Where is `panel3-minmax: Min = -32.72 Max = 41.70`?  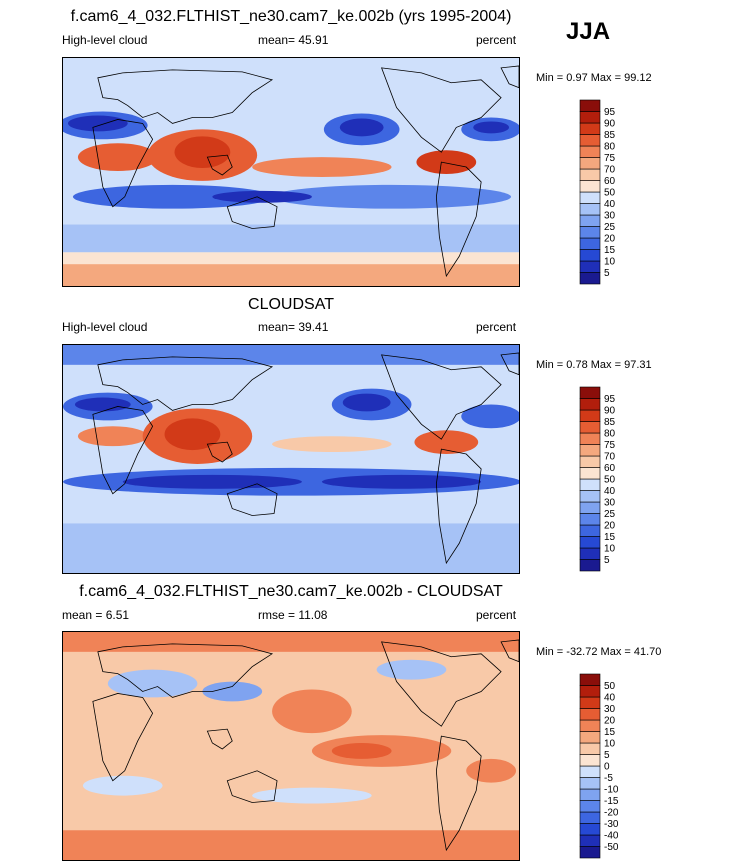
panel3-minmax: Min = -32.72 Max = 41.70 is located at coordinates (598, 652).